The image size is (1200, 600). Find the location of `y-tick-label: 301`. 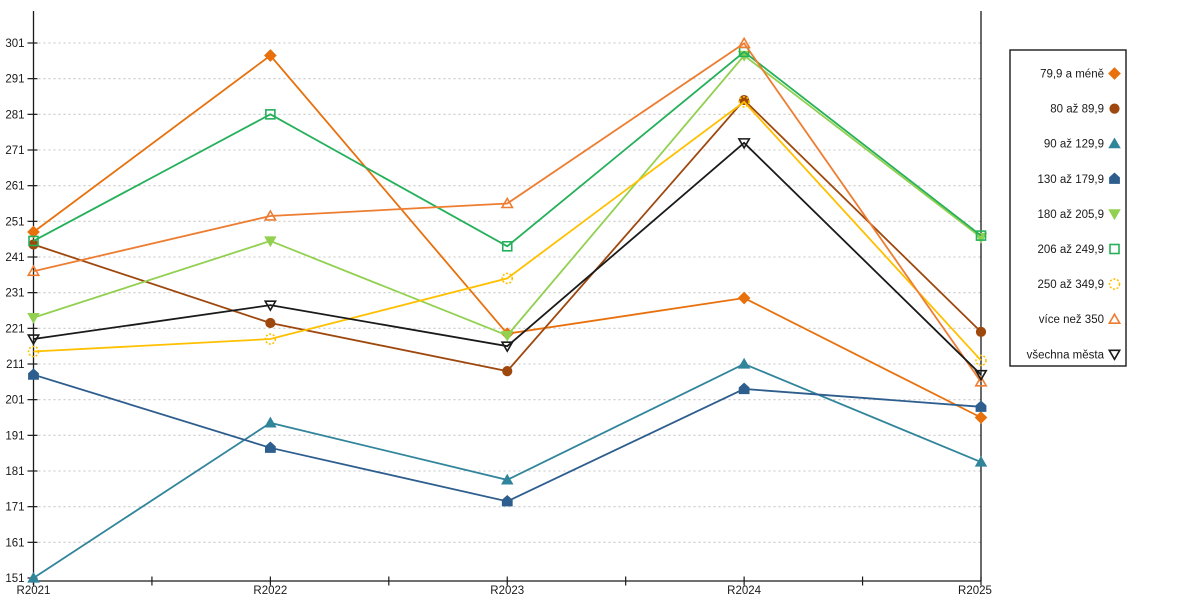

y-tick-label: 301 is located at coordinates (14, 44).